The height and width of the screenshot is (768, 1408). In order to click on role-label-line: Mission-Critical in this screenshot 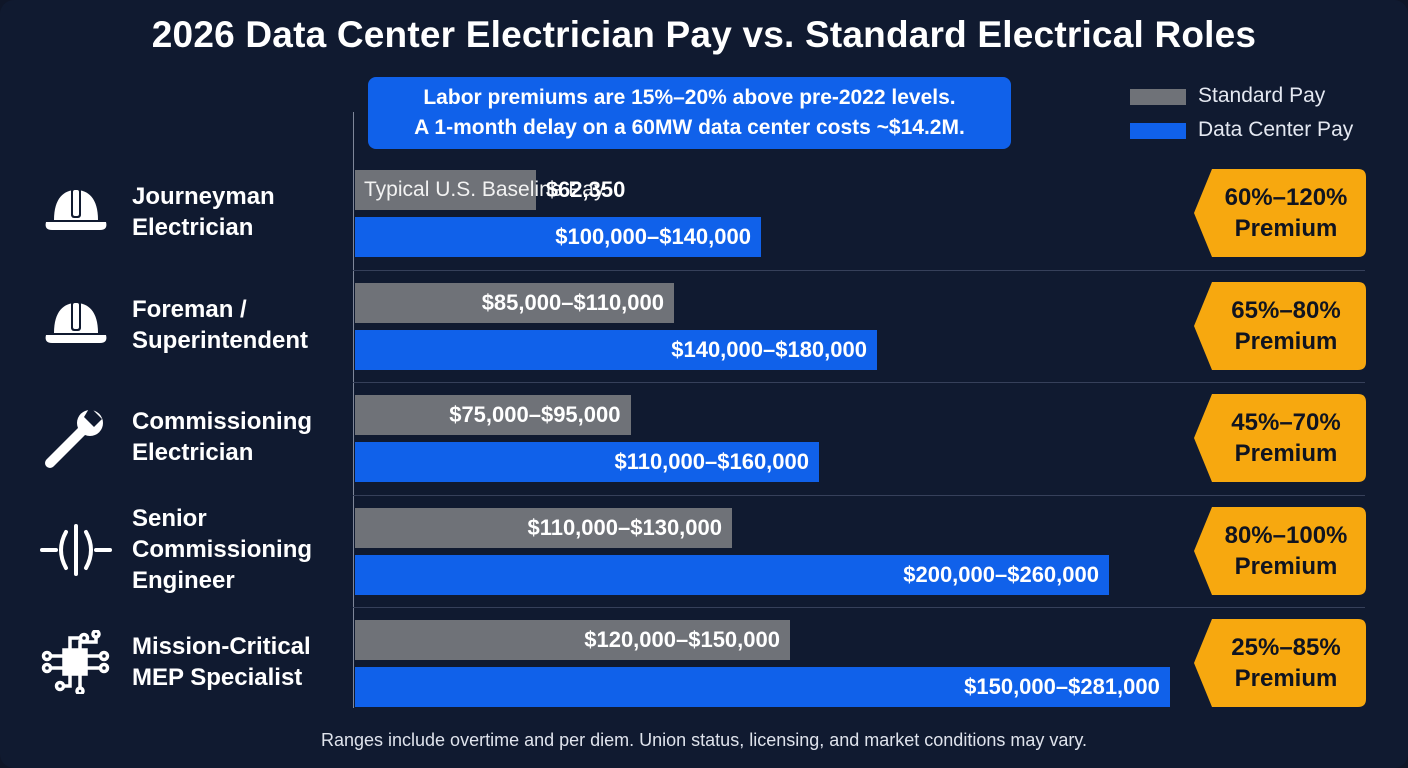, I will do `click(221, 646)`.